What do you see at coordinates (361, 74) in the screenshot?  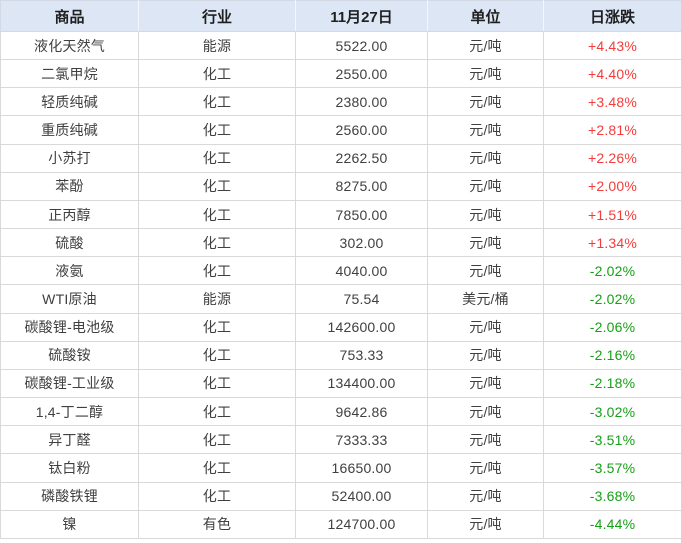 I see `cell-price: 2550.00` at bounding box center [361, 74].